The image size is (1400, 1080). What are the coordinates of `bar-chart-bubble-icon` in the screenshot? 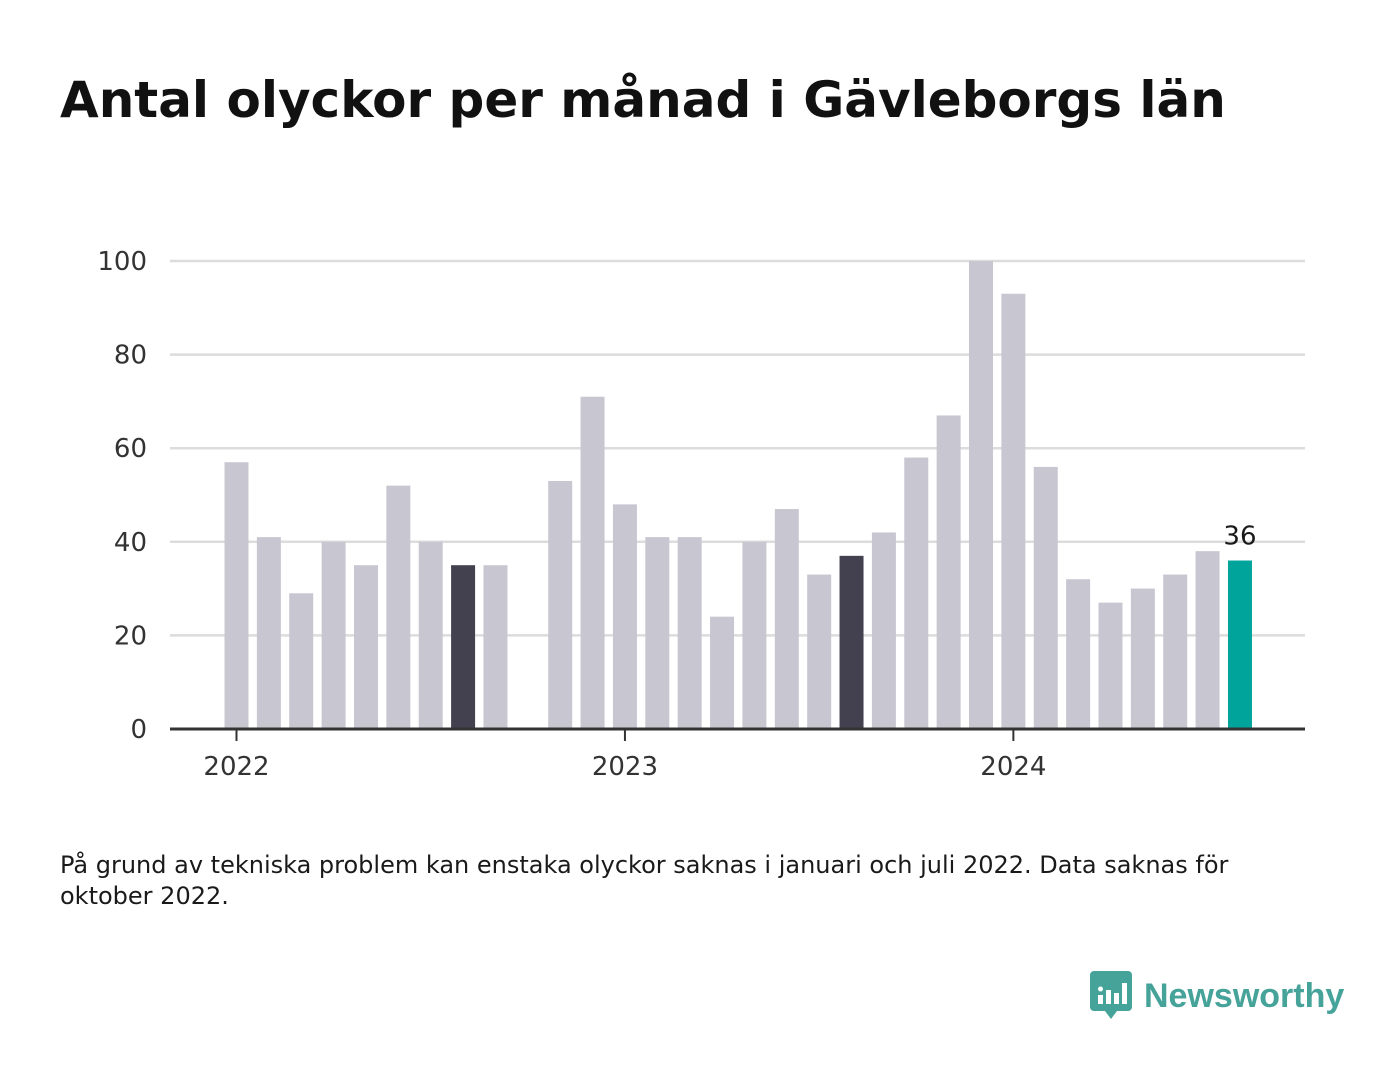 It's located at (1111, 995).